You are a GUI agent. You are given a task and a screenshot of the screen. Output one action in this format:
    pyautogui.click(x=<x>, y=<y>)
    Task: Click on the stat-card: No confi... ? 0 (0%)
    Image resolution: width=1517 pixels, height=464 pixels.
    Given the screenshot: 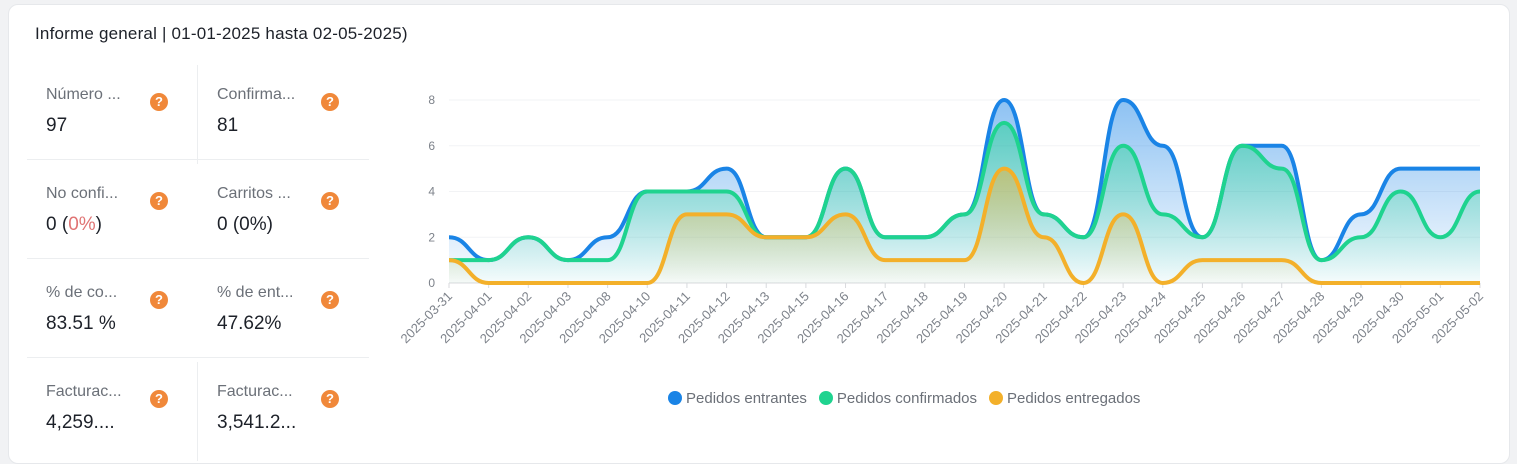 What is the action you would take?
    pyautogui.click(x=112, y=208)
    